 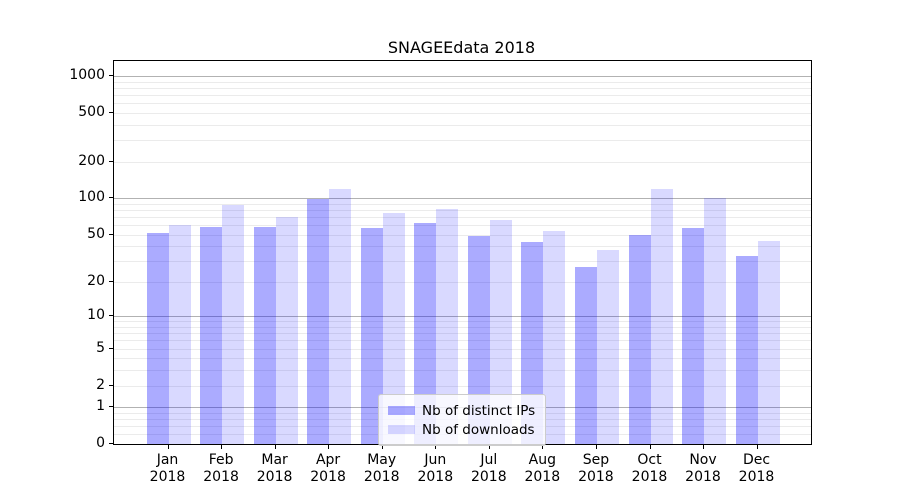 I want to click on y-tick-label-1: 1, so click(x=100, y=406).